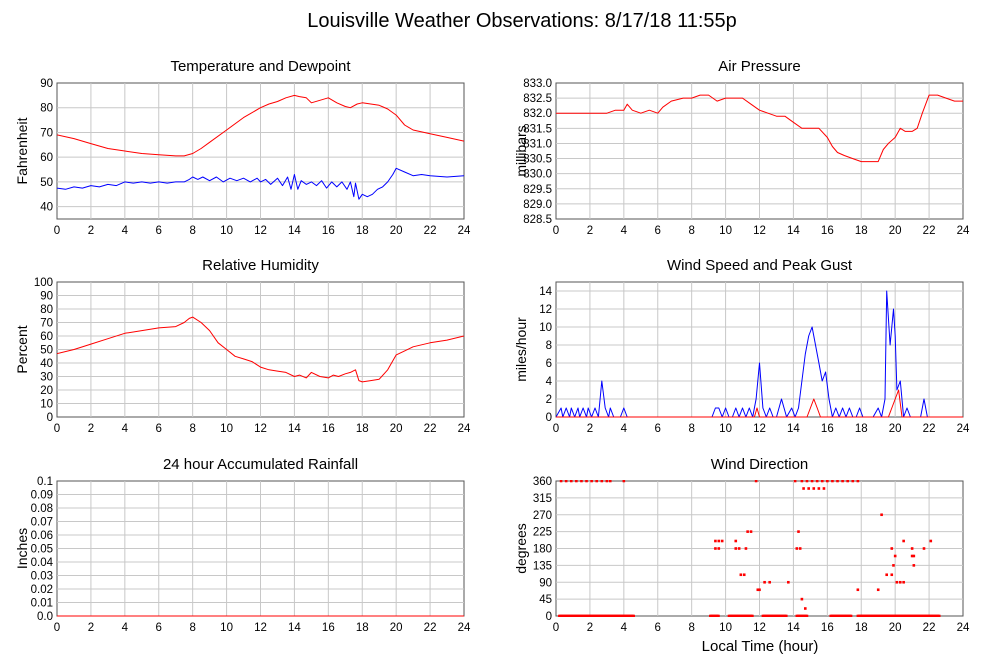 The height and width of the screenshot is (660, 1000). I want to click on humidity-x-tick-label: 0, so click(57, 429).